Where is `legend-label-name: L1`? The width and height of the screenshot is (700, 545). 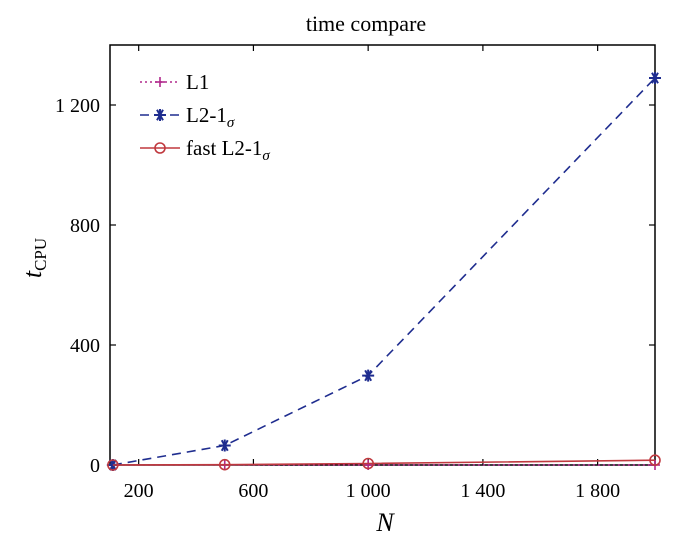 legend-label-name: L1 is located at coordinates (197, 82).